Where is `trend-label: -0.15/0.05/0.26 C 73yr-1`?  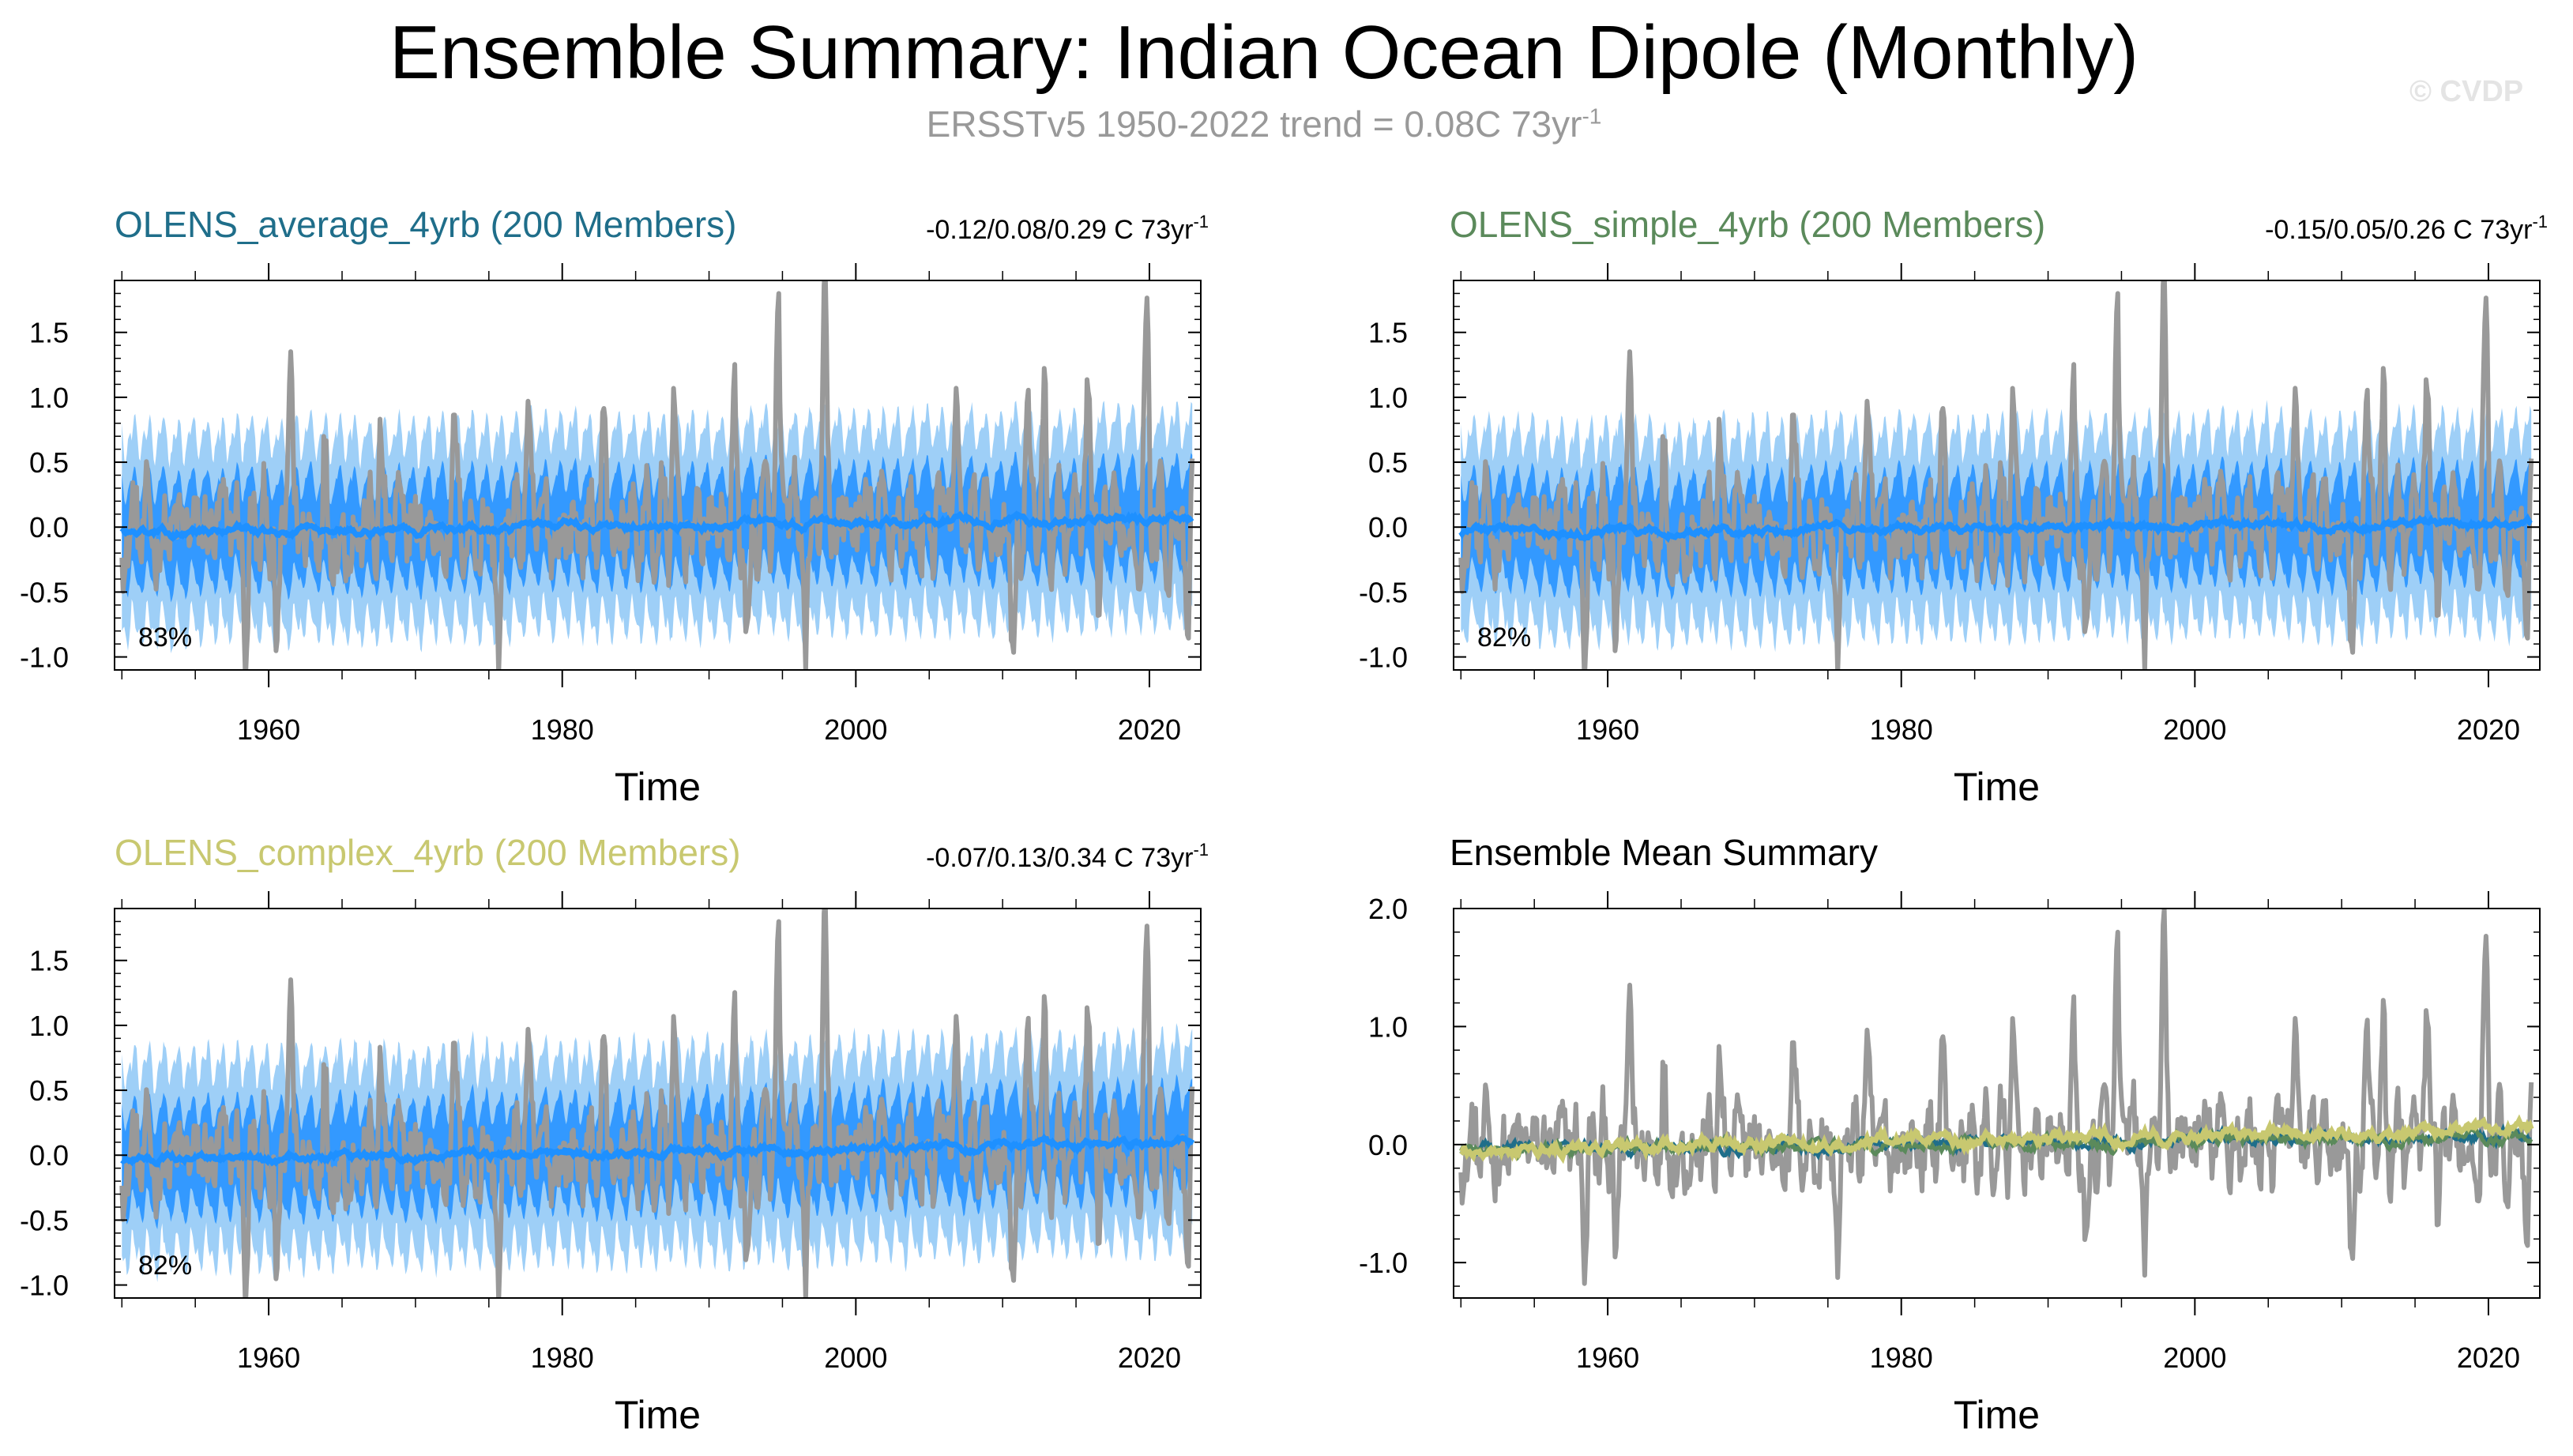 trend-label: -0.15/0.05/0.26 C 73yr-1 is located at coordinates (2406, 228).